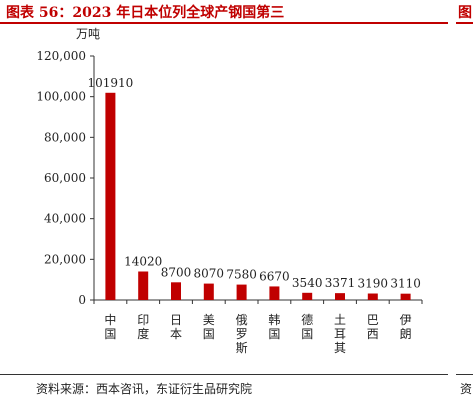 The width and height of the screenshot is (473, 413). What do you see at coordinates (406, 327) in the screenshot?
I see `x-tick-label: 伊朗` at bounding box center [406, 327].